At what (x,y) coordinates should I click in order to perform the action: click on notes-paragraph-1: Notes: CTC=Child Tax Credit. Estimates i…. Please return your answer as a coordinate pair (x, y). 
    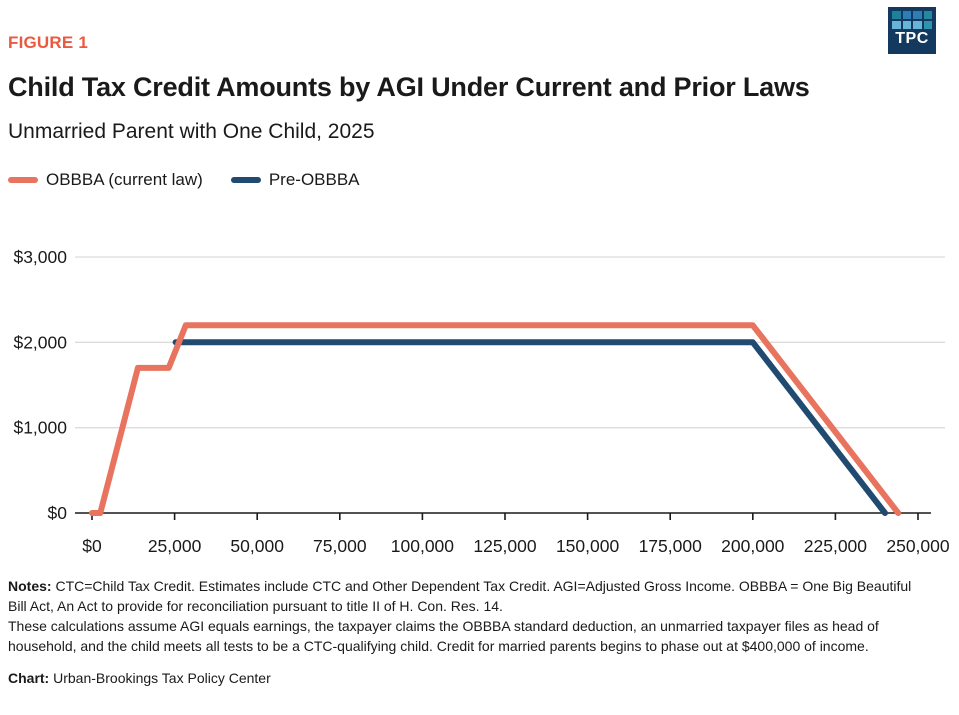
    Looking at the image, I should click on (463, 596).